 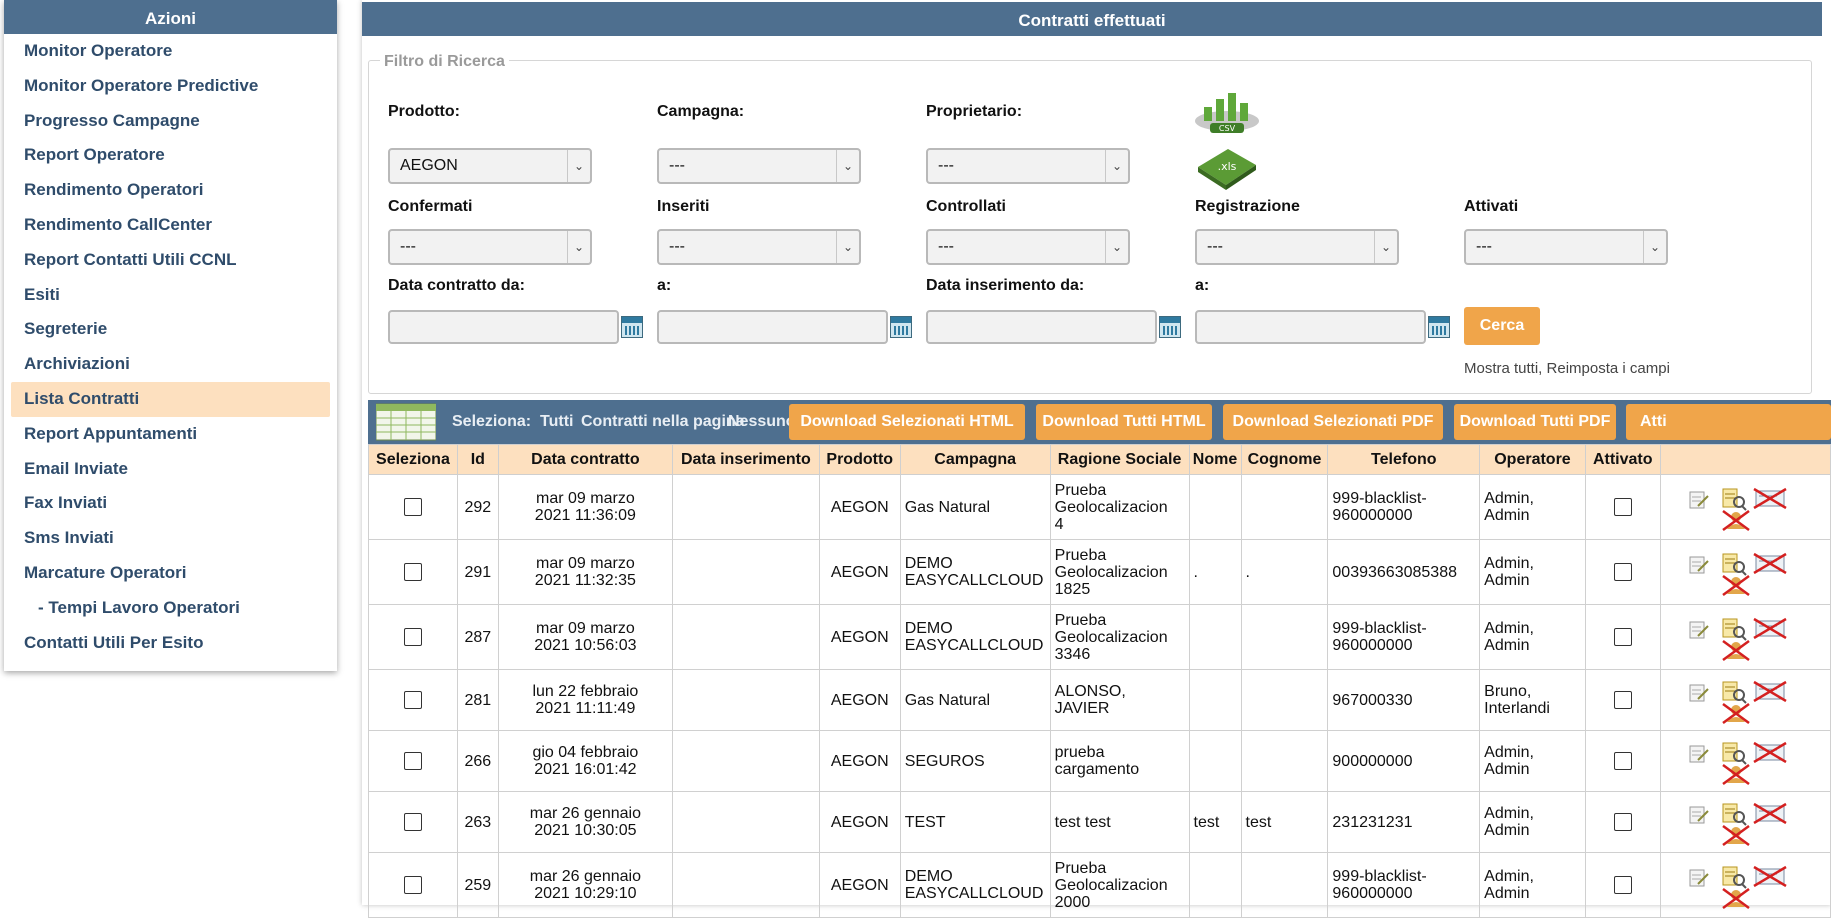 I want to click on inseriti-select: --- ⌄, so click(x=759, y=247).